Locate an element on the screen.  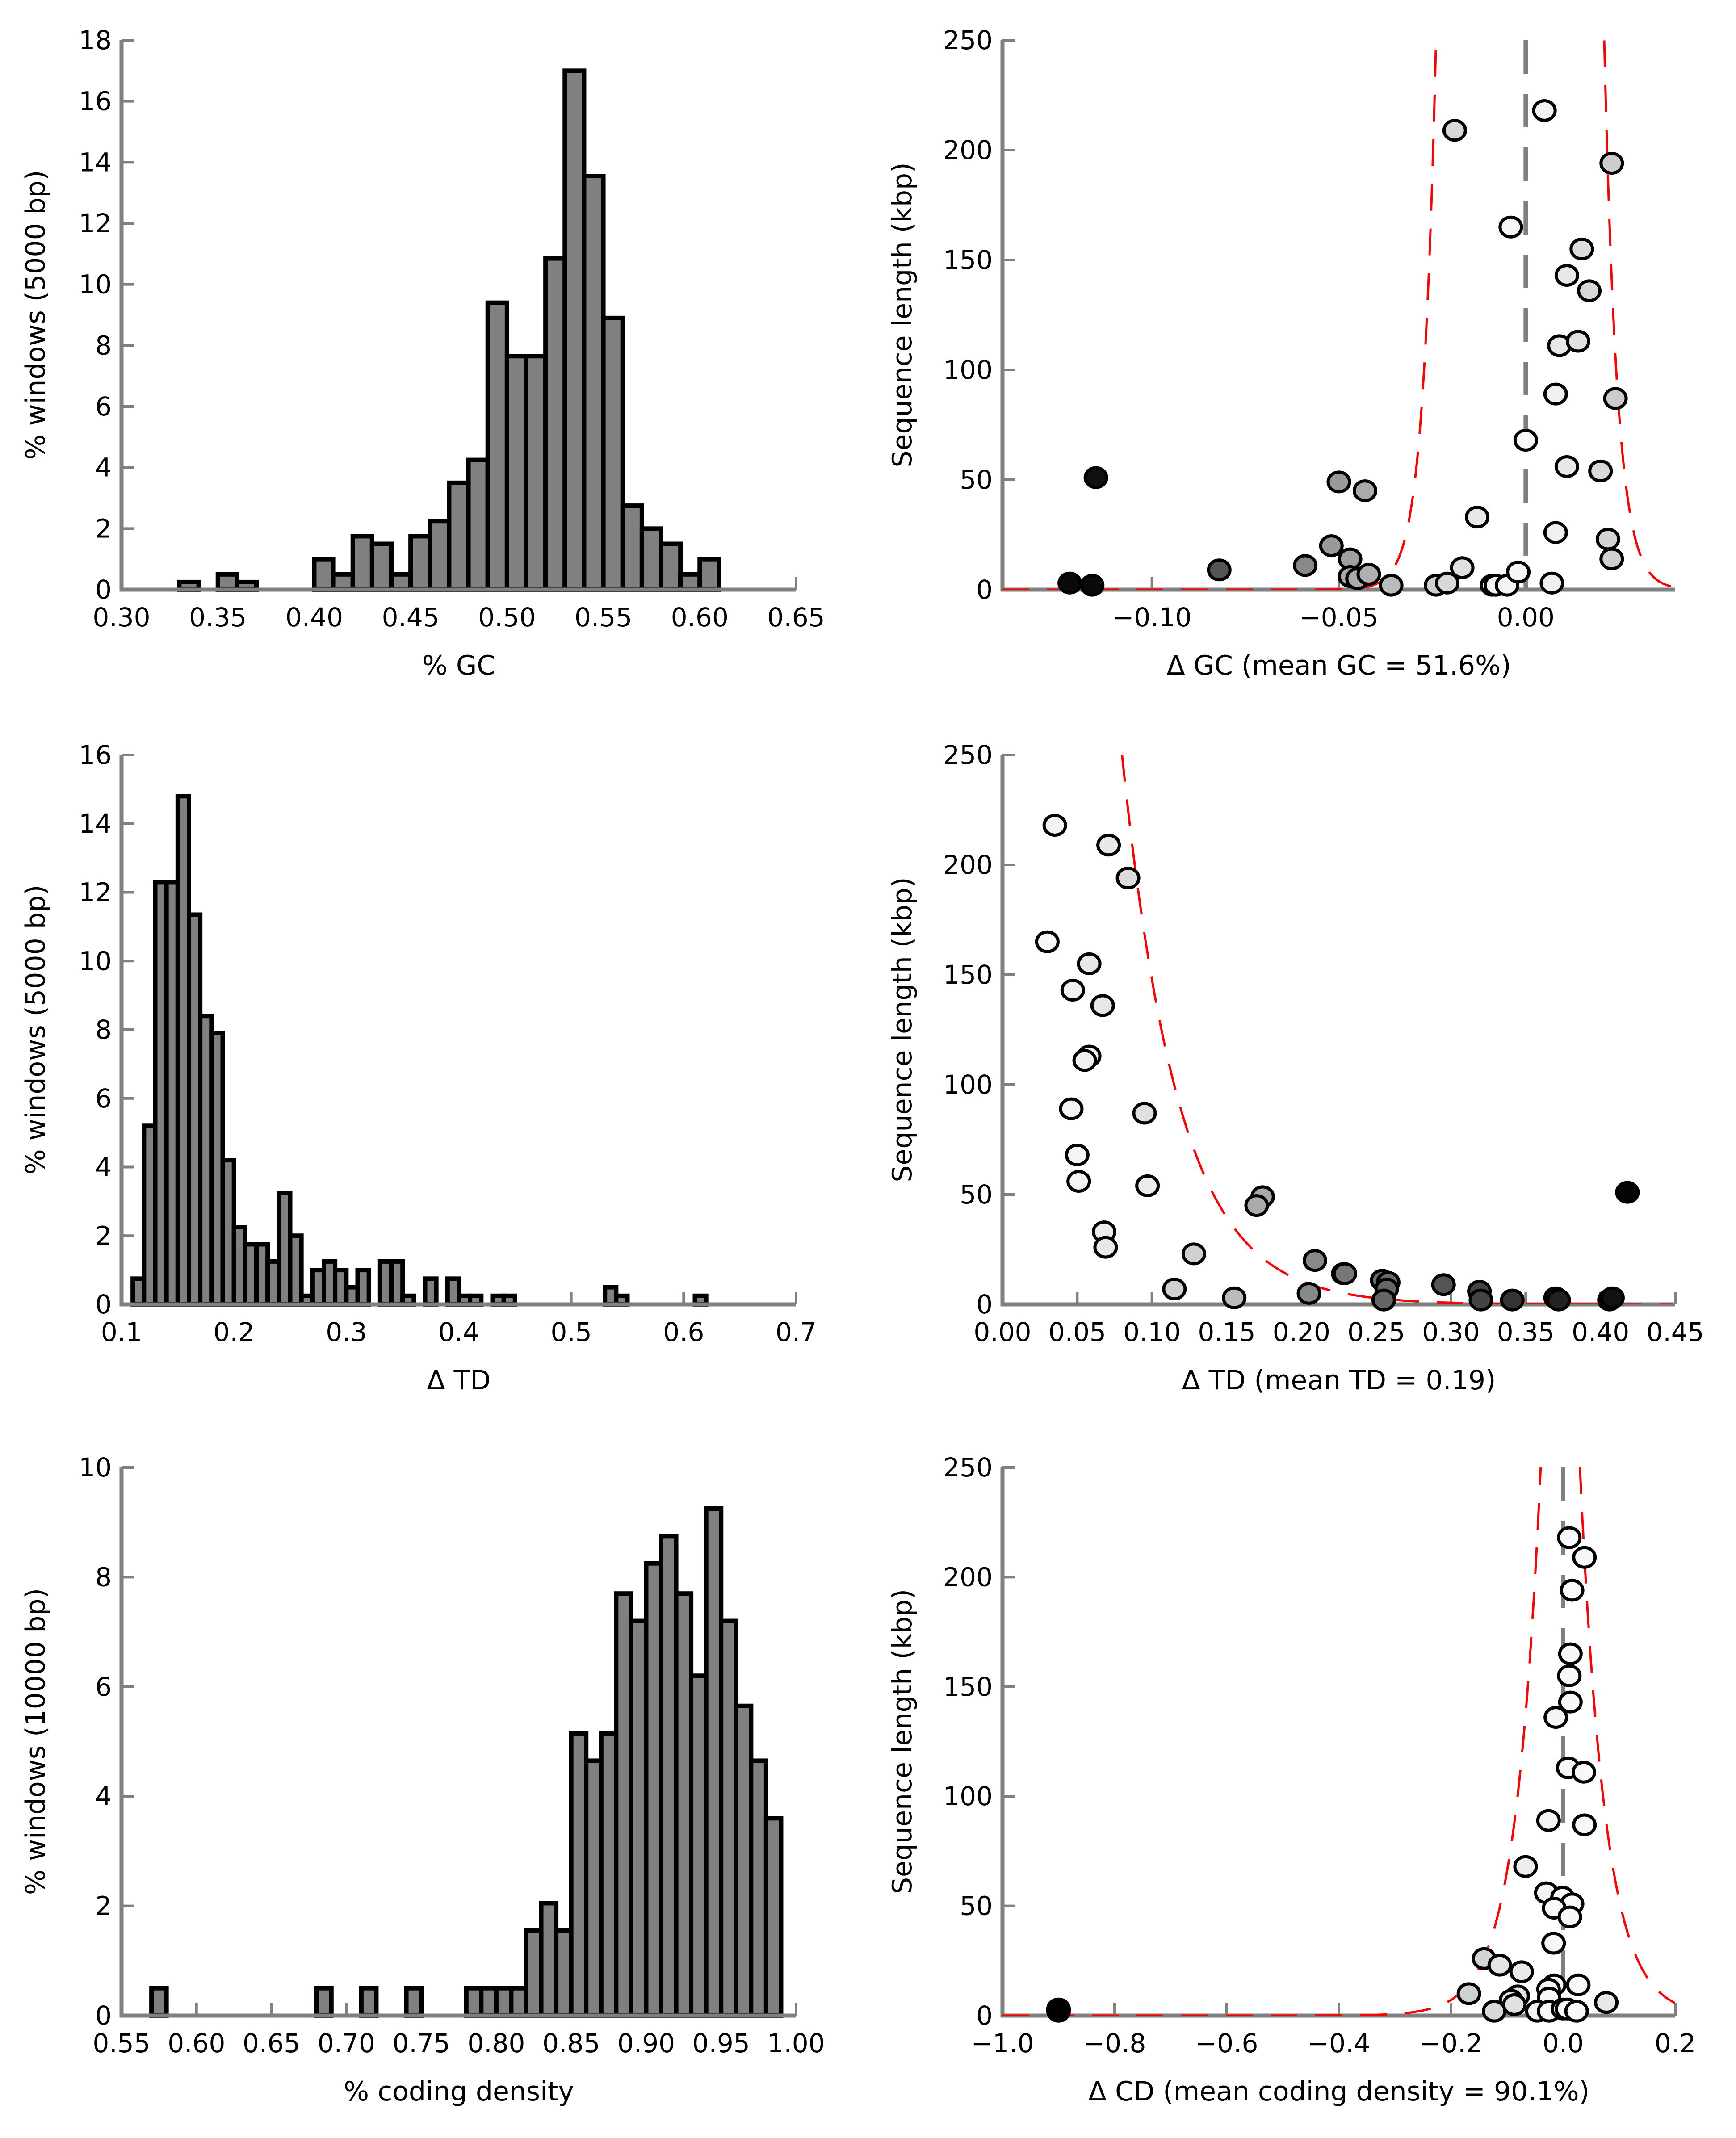
x-tick-label: 0.6 is located at coordinates (683, 1332).